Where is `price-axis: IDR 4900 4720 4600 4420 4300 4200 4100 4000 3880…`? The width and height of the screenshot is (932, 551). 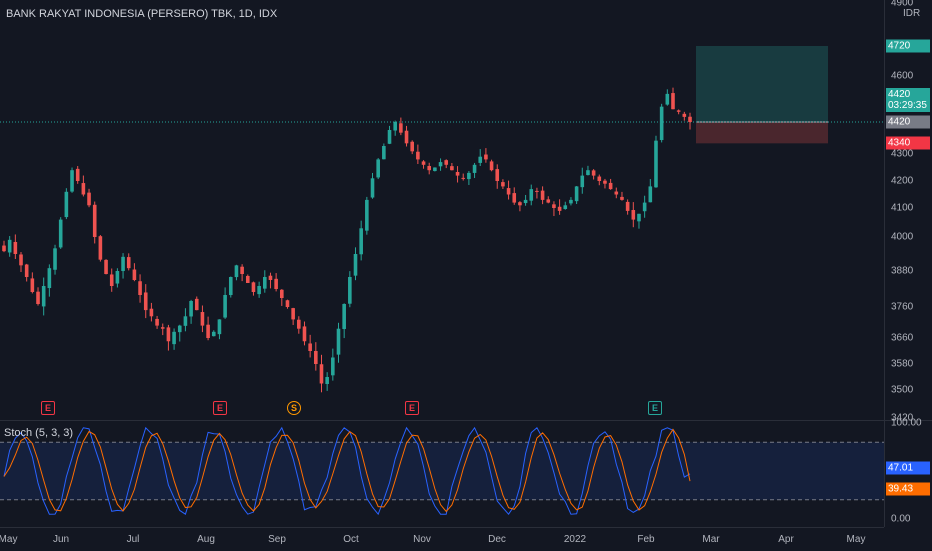
price-axis: IDR 4900 4720 4600 4420 4300 4200 4100 4000 3880… is located at coordinates (908, 212).